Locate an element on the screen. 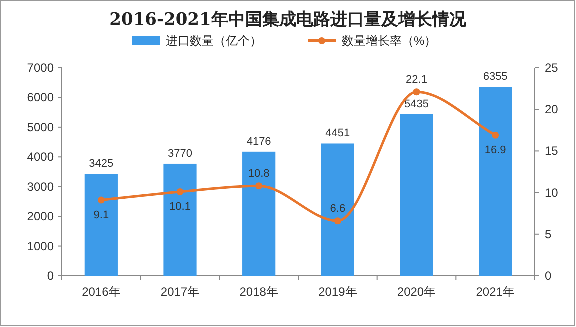 The image size is (576, 327). chart-title: 2016-2021年中国集成电路进口量及增长情况 is located at coordinates (289, 20).